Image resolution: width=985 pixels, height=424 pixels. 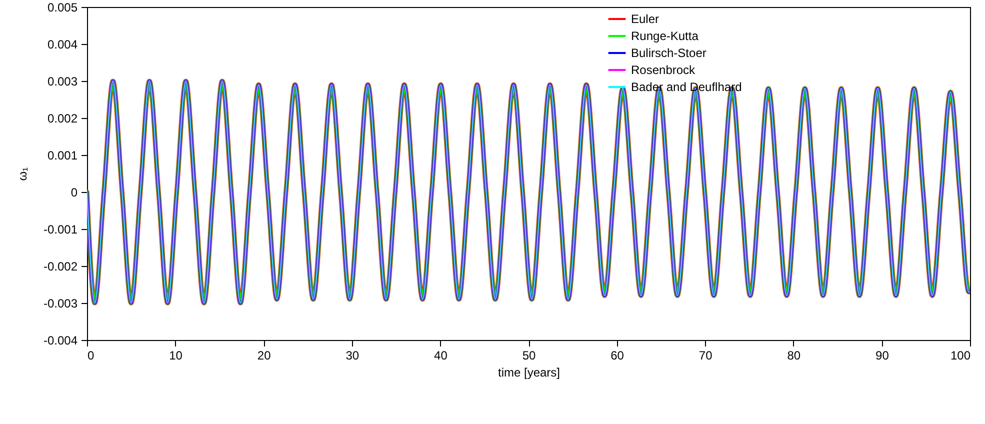 I want to click on x-tick-label: 60, so click(x=617, y=355).